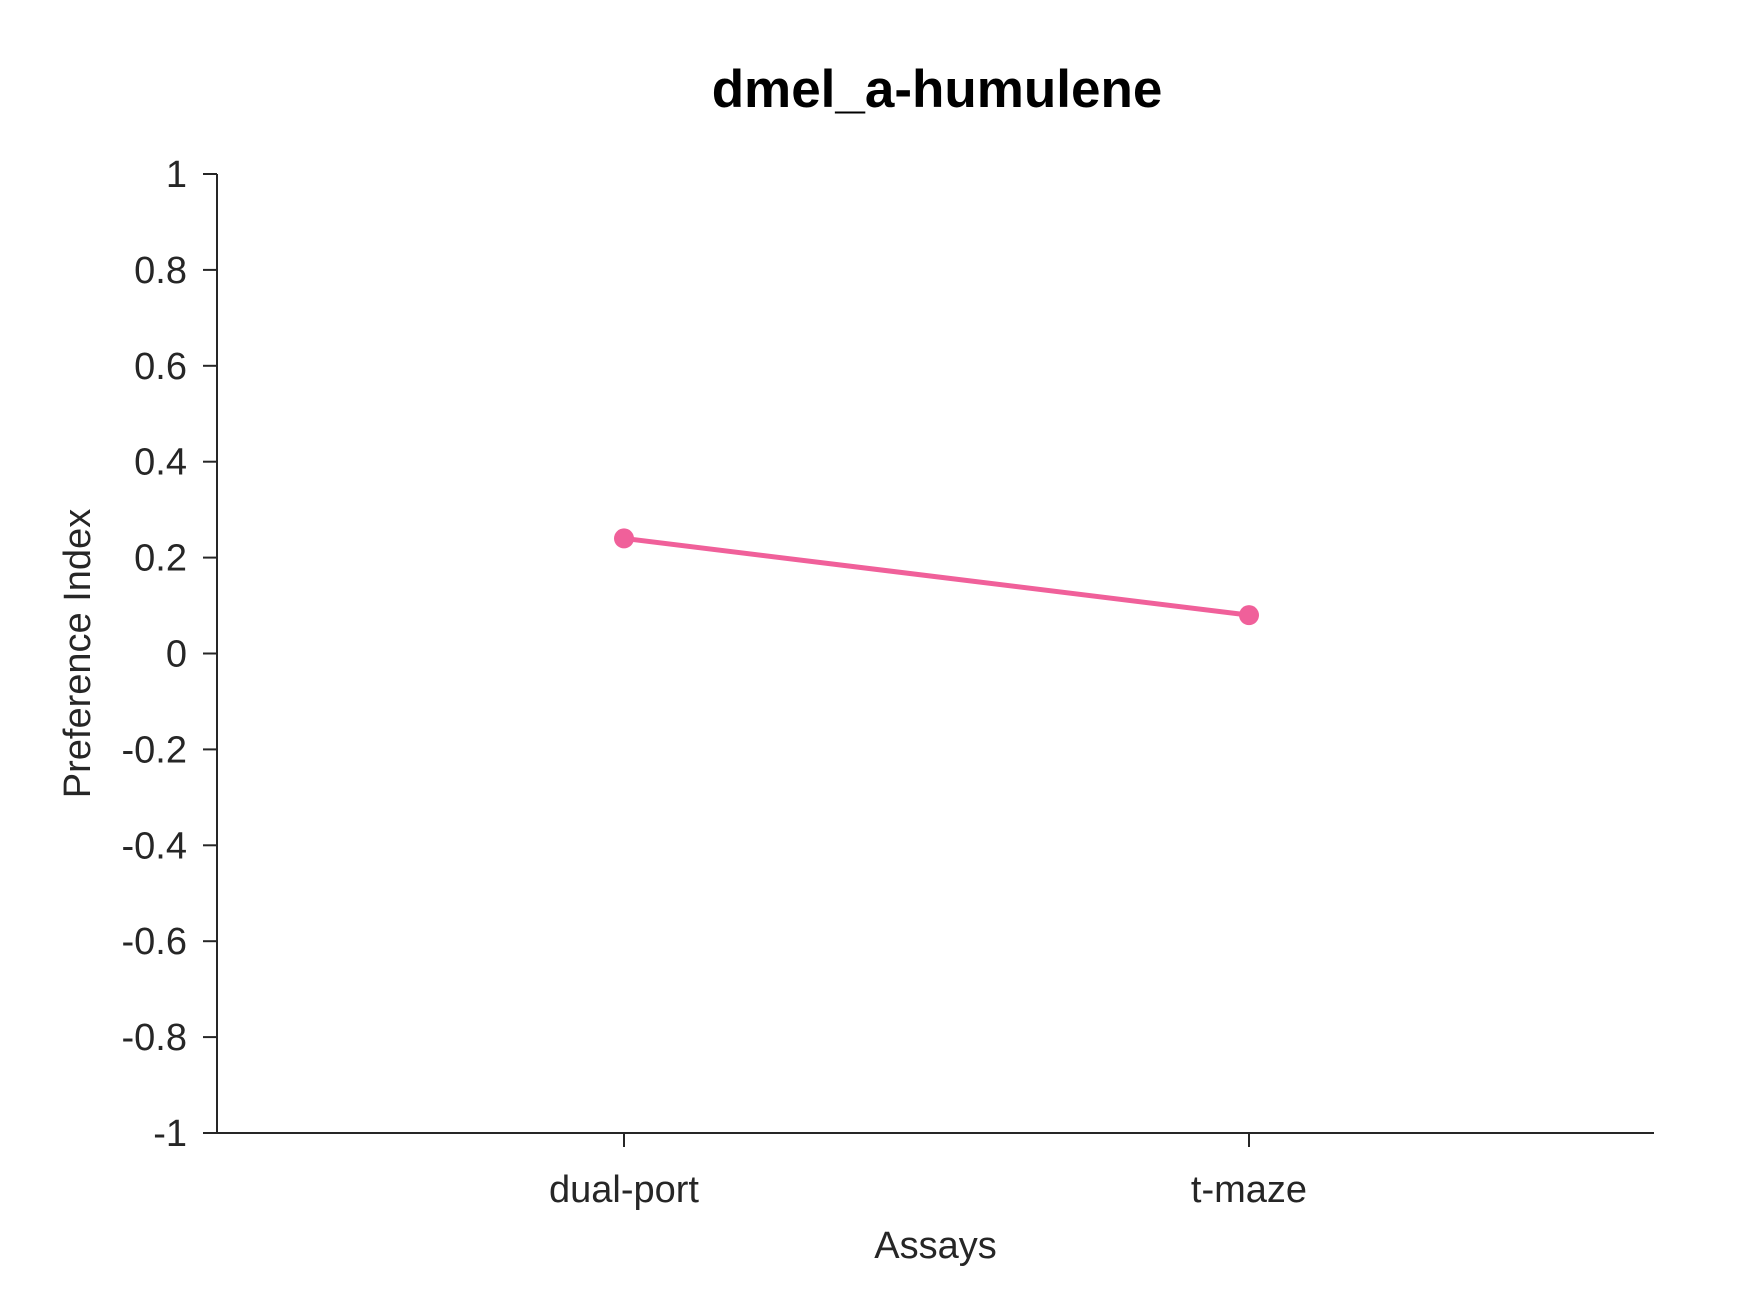 This screenshot has width=1750, height=1313. I want to click on y-axis: 1 0.8 0.6 0.4 0.2 0 -0.2 -0.4 -0.6 -0.8 -1, so click(170, 654).